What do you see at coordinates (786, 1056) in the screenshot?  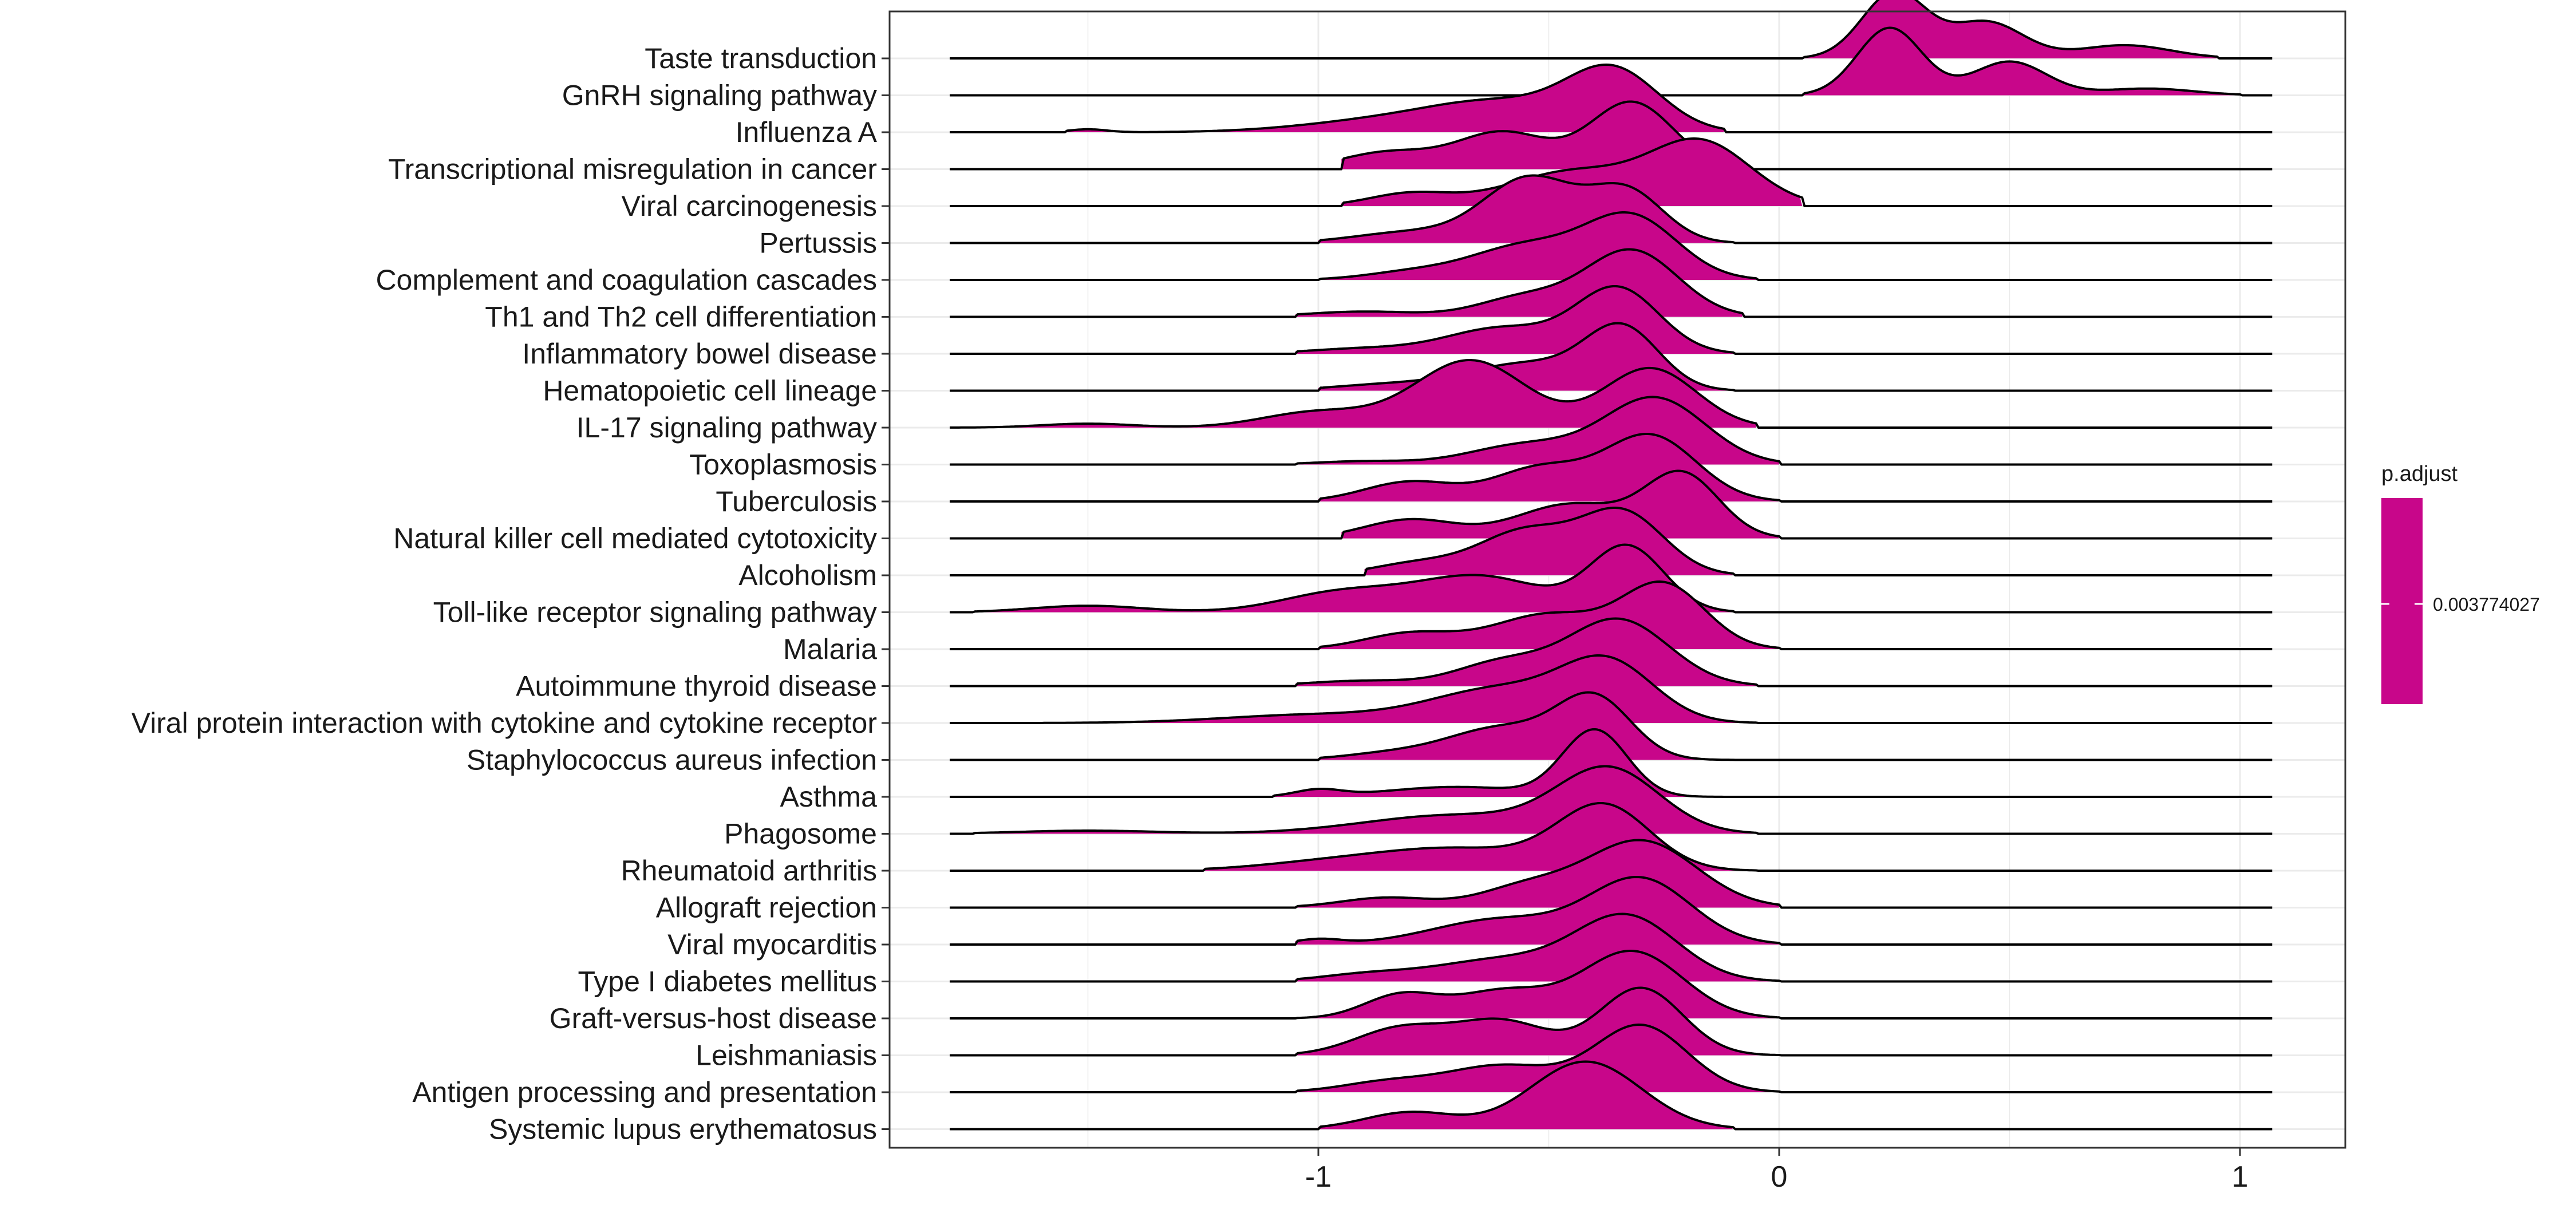 I see `y-tick-label: Leishmaniasis` at bounding box center [786, 1056].